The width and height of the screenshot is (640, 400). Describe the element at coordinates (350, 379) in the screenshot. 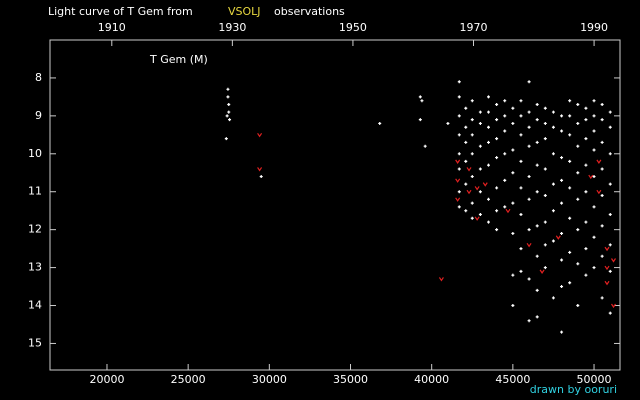

I see `x-tick-label: 35000` at that location.